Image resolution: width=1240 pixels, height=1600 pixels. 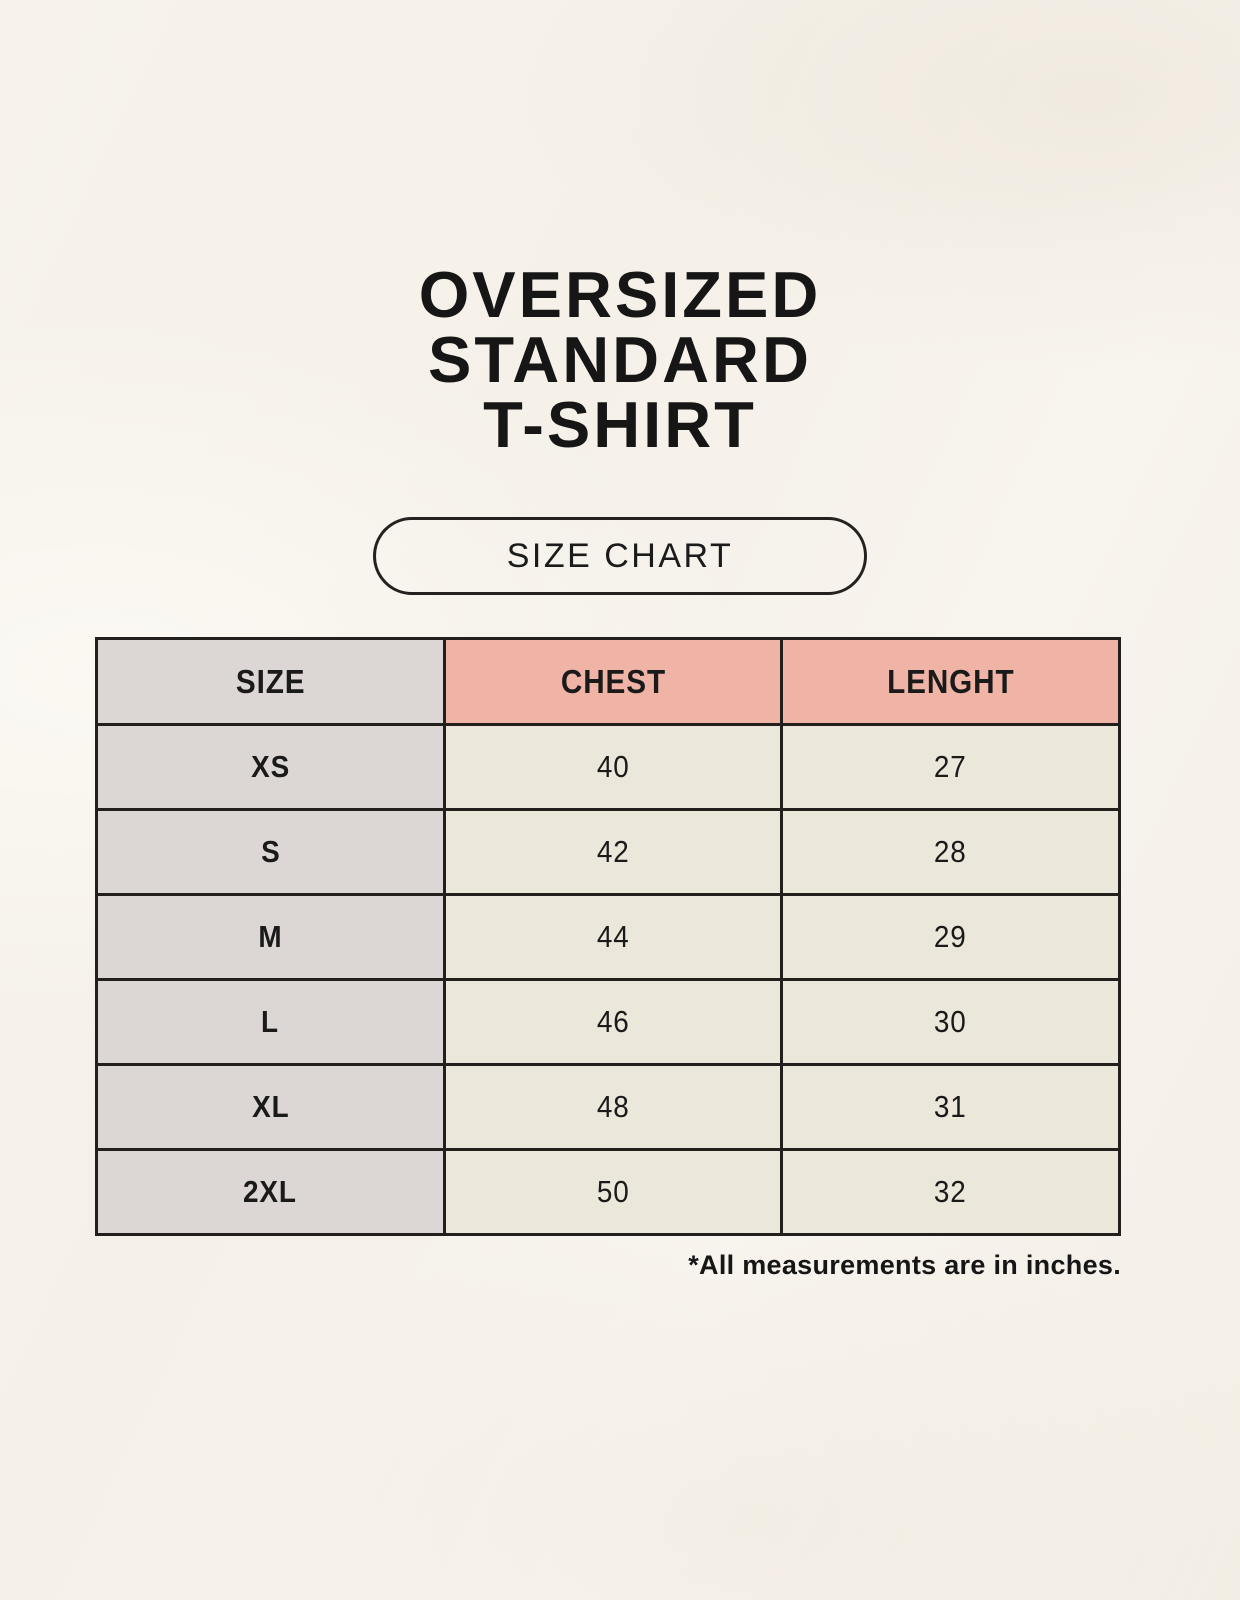 I want to click on length-value: 31, so click(x=951, y=1106).